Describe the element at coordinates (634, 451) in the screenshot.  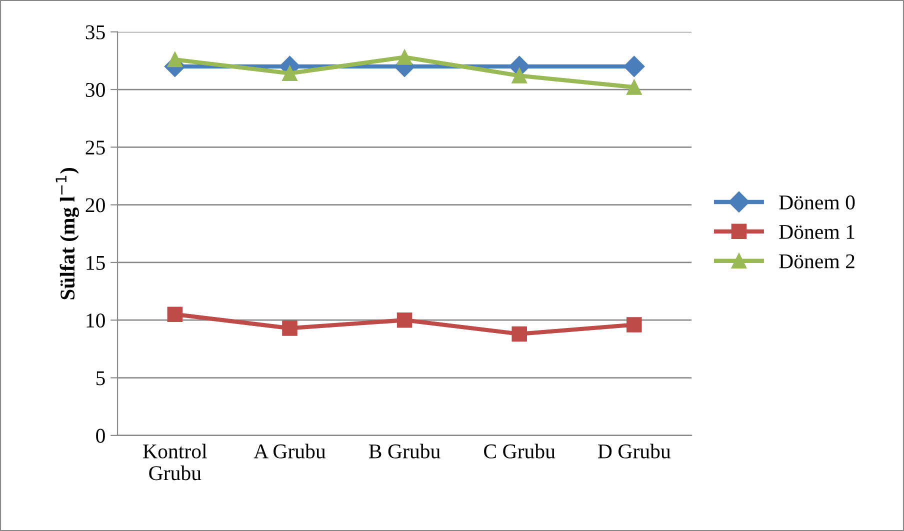
I see `x-tick-label: D Grubu` at that location.